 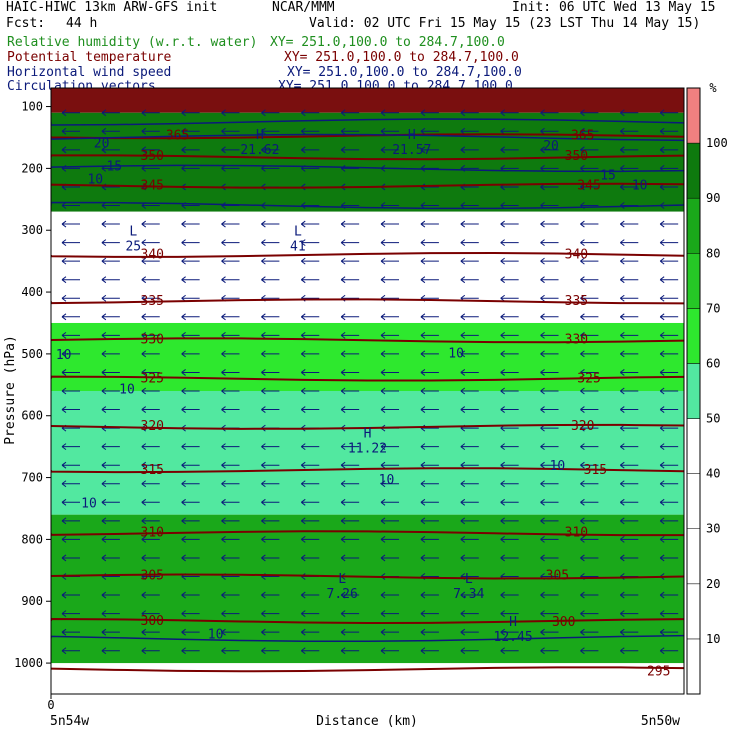 I want to click on x-right-end-label: 5n50w, so click(x=660, y=721).